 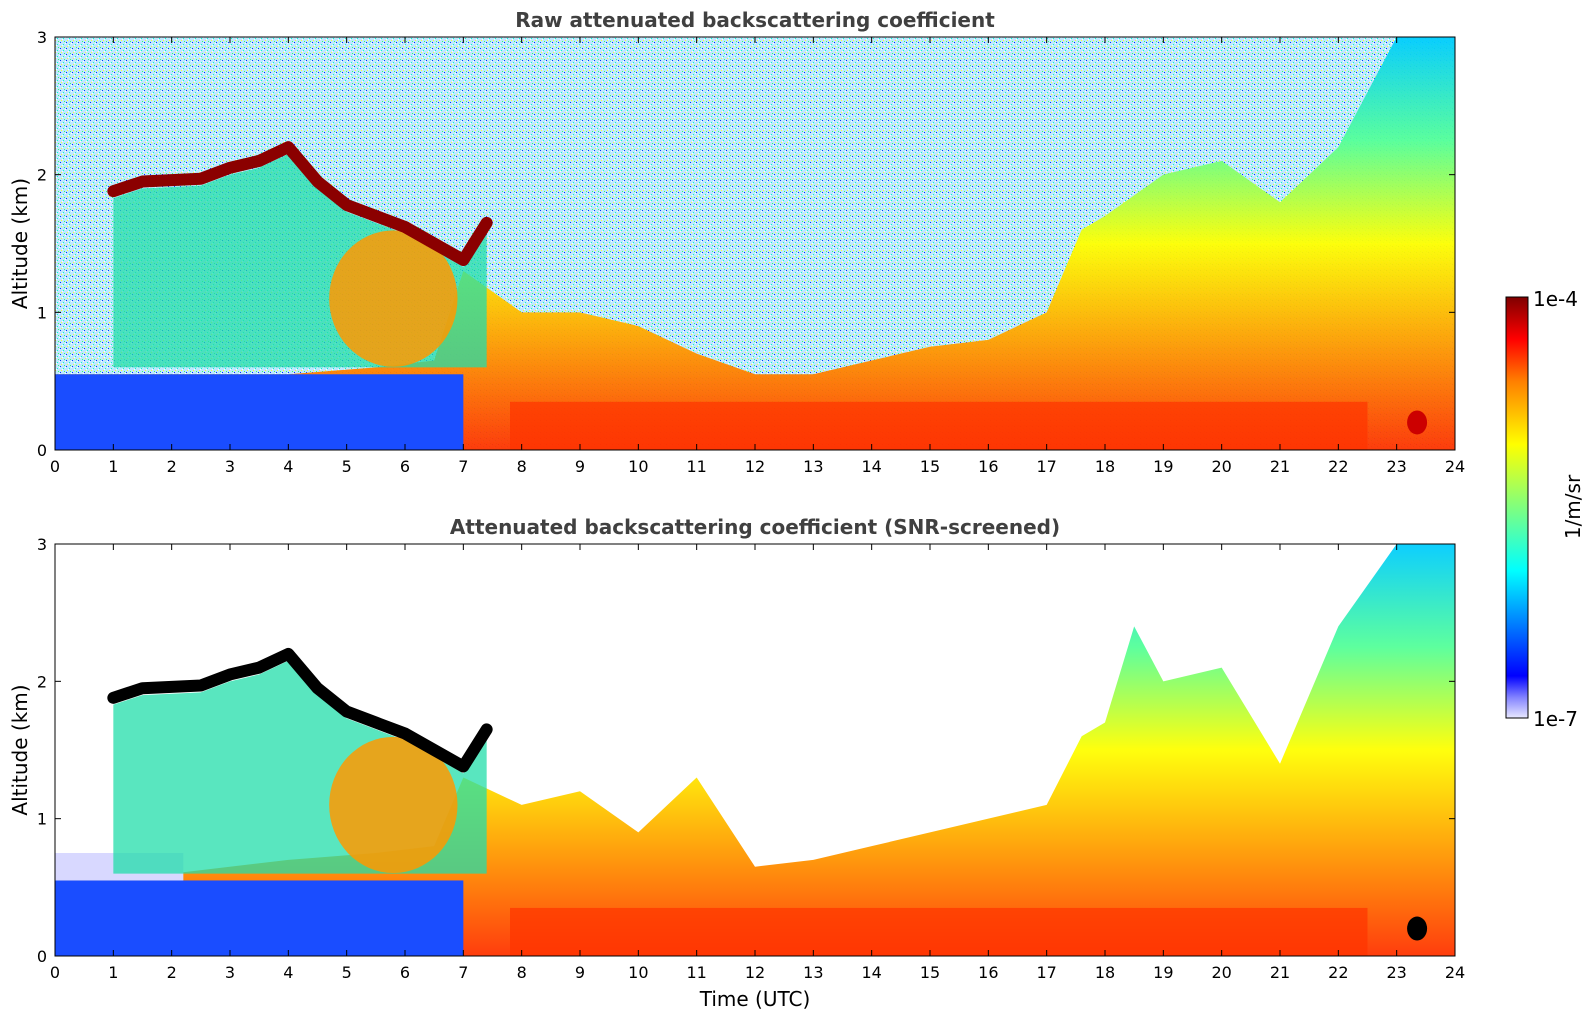 What do you see at coordinates (1555, 299) in the screenshot?
I see `colorbar-top-label: 1e-4` at bounding box center [1555, 299].